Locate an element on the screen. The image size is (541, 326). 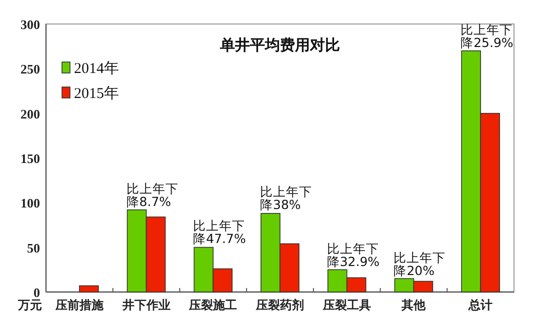
annotation: 比上年下降20% is located at coordinates (420, 264).